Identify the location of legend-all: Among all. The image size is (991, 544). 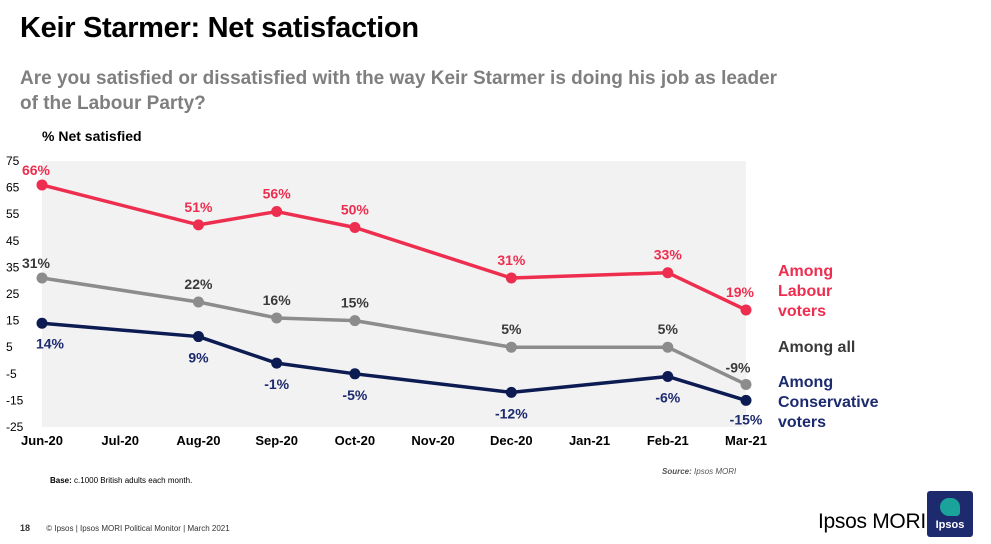
(817, 347).